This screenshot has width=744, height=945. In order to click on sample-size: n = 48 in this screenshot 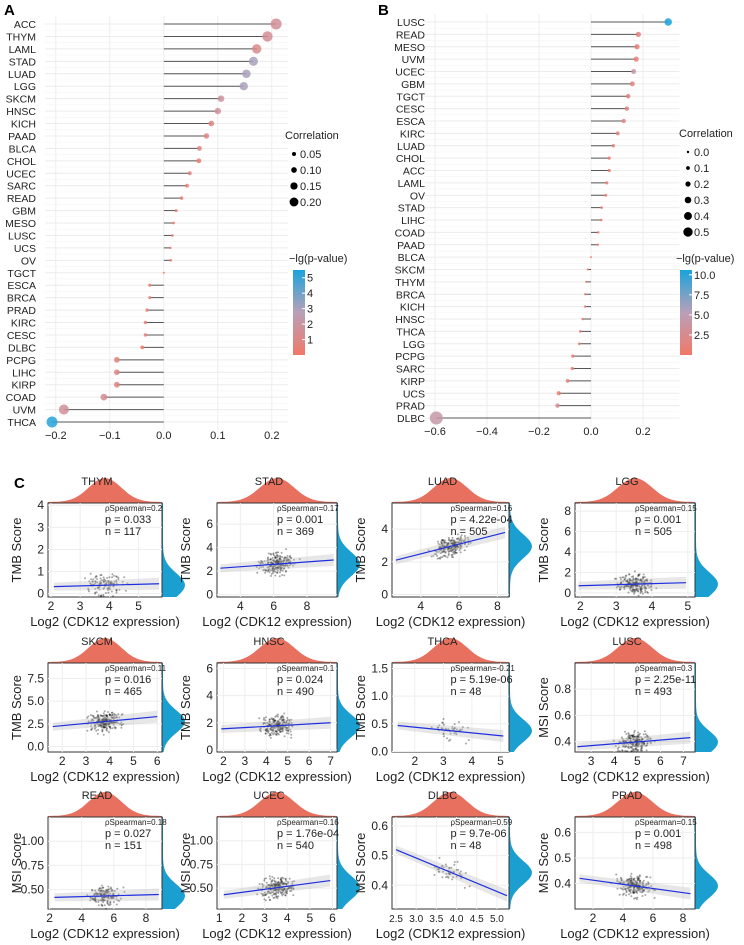, I will do `click(466, 692)`.